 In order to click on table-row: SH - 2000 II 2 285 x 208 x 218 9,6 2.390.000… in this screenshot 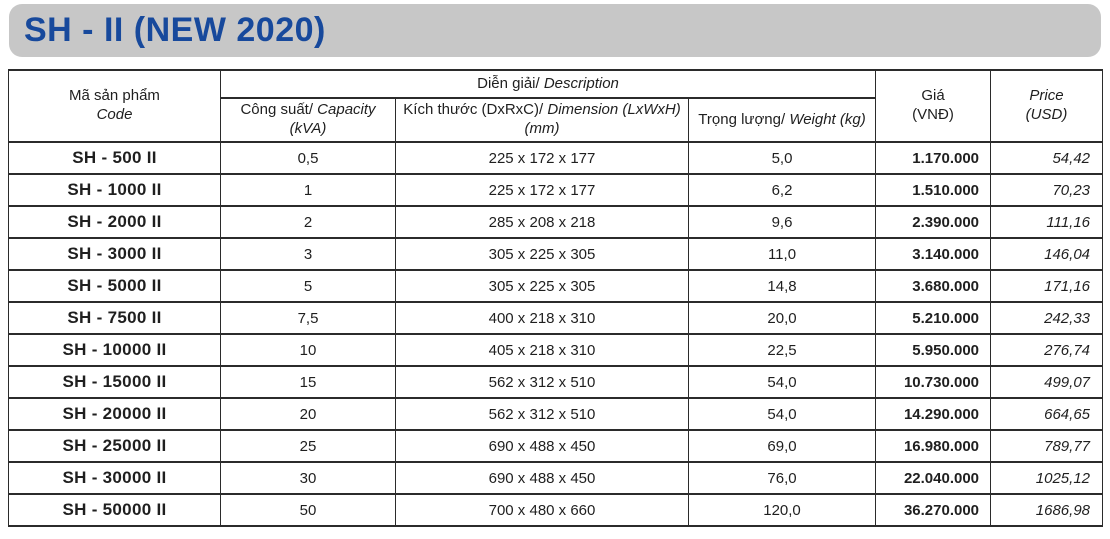, I will do `click(556, 222)`.